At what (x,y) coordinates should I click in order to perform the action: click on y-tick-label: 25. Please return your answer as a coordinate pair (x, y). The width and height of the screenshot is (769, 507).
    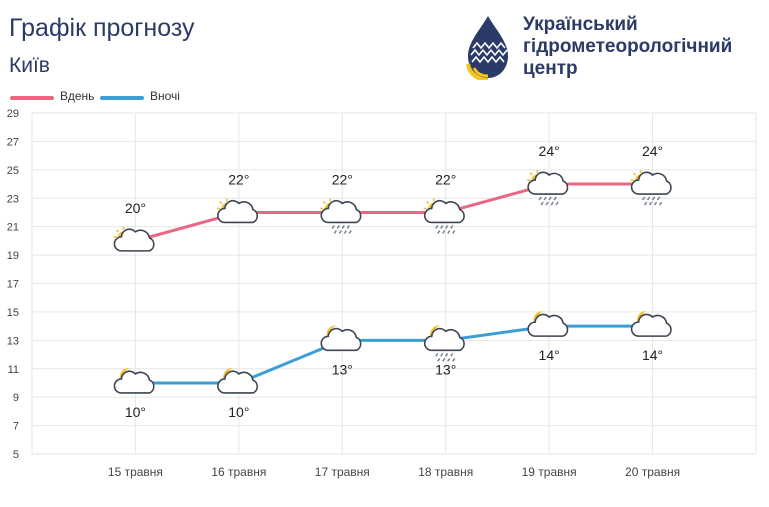
    Looking at the image, I should click on (13, 171).